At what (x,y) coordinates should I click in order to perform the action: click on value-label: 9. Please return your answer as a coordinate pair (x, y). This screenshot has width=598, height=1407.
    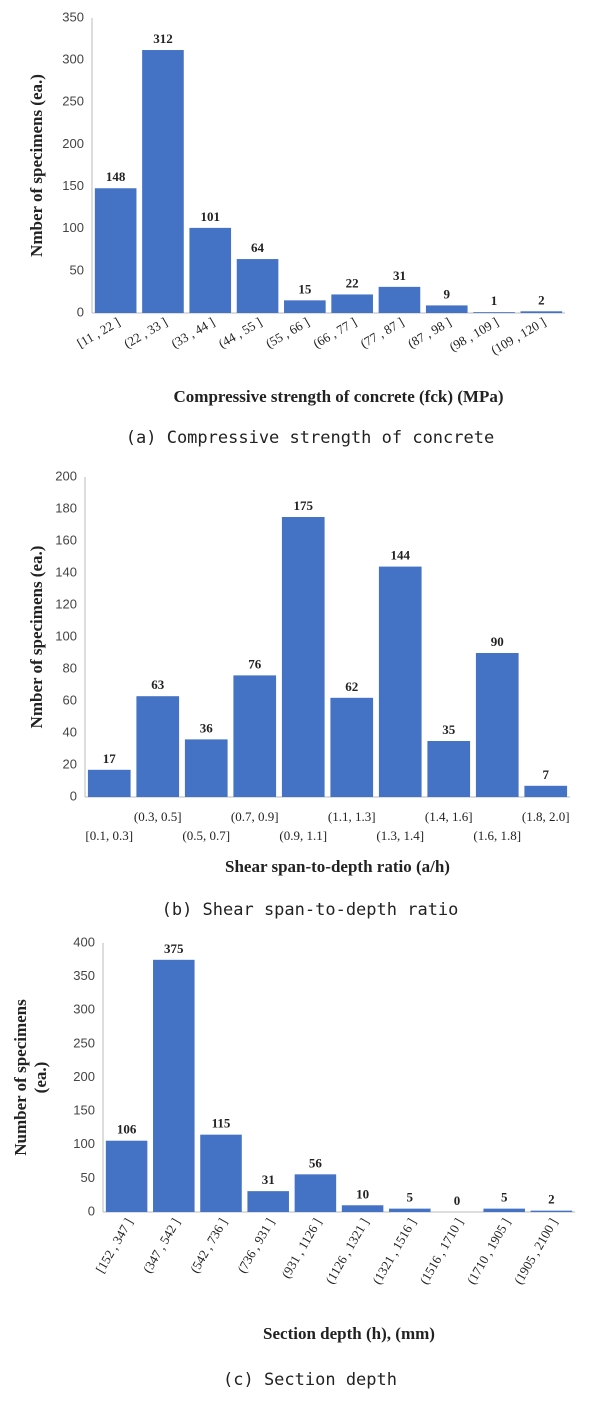
    Looking at the image, I should click on (447, 293).